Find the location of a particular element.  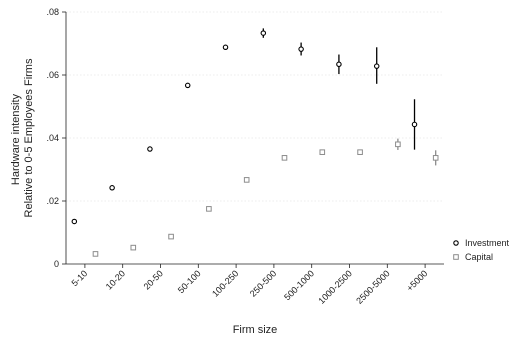

x-tick-label: +5000 is located at coordinates (417, 280).